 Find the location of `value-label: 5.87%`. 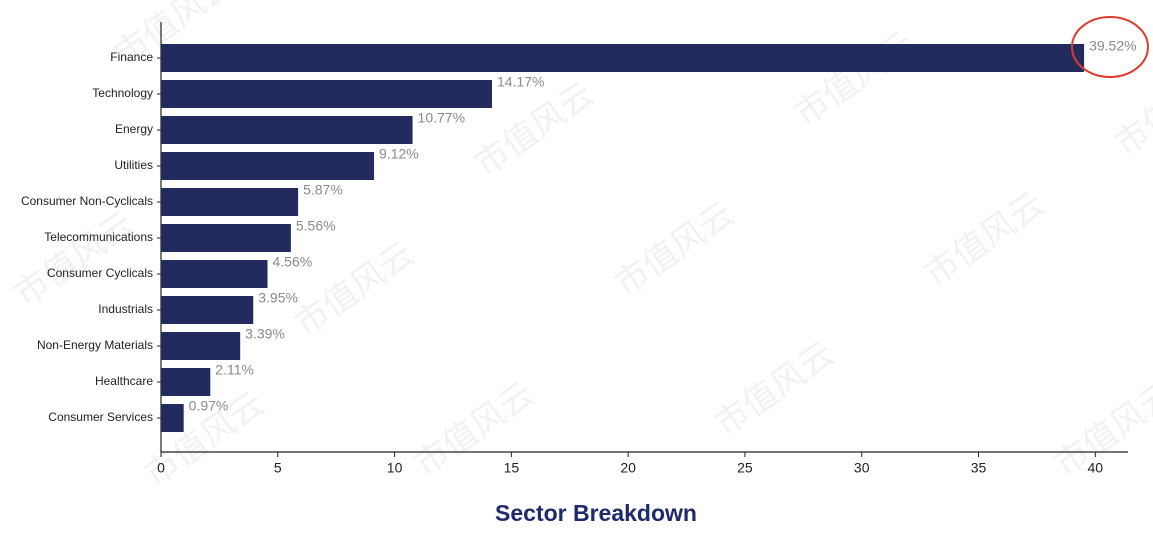

value-label: 5.87% is located at coordinates (323, 190).